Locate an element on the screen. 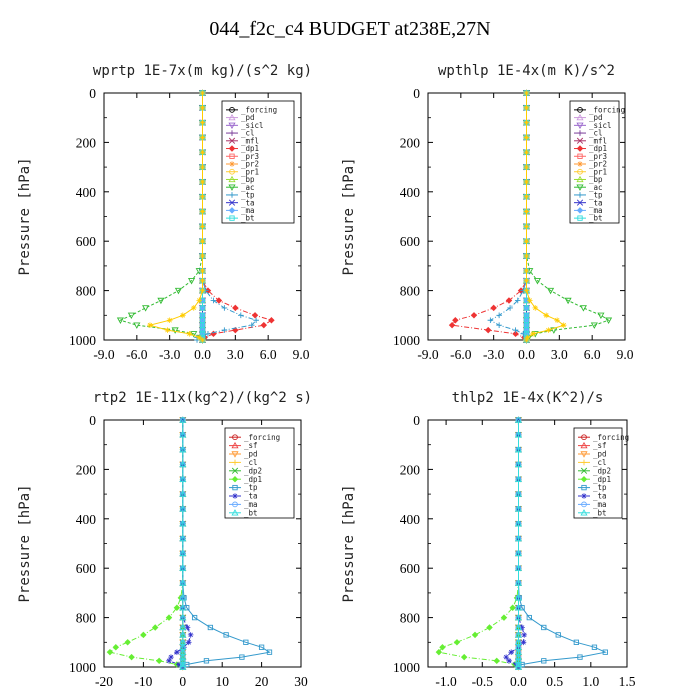  panel-title: rtp2 1E-11x(kg^2)/(kg^2 s) is located at coordinates (202, 398).